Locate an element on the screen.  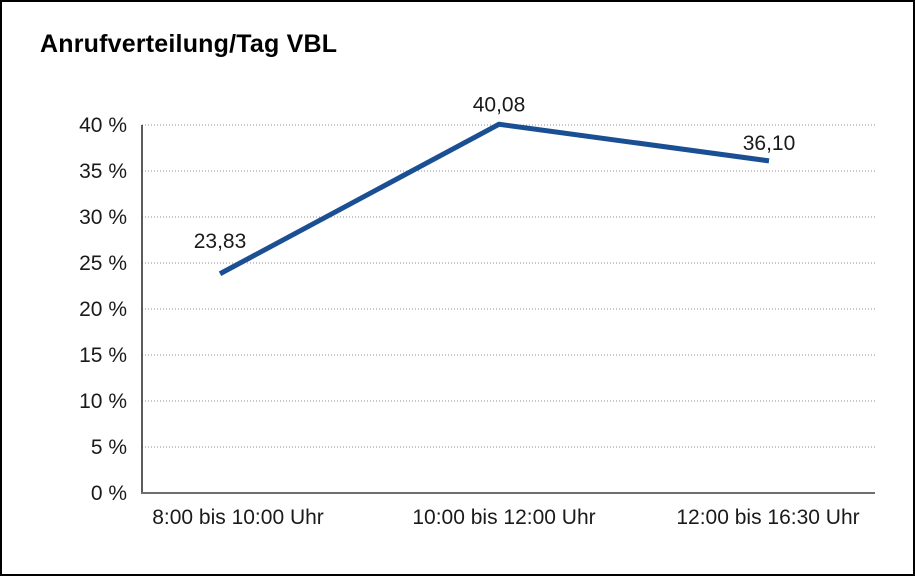
x-category-label: 8:00 bis 10:00 Uhr is located at coordinates (238, 517).